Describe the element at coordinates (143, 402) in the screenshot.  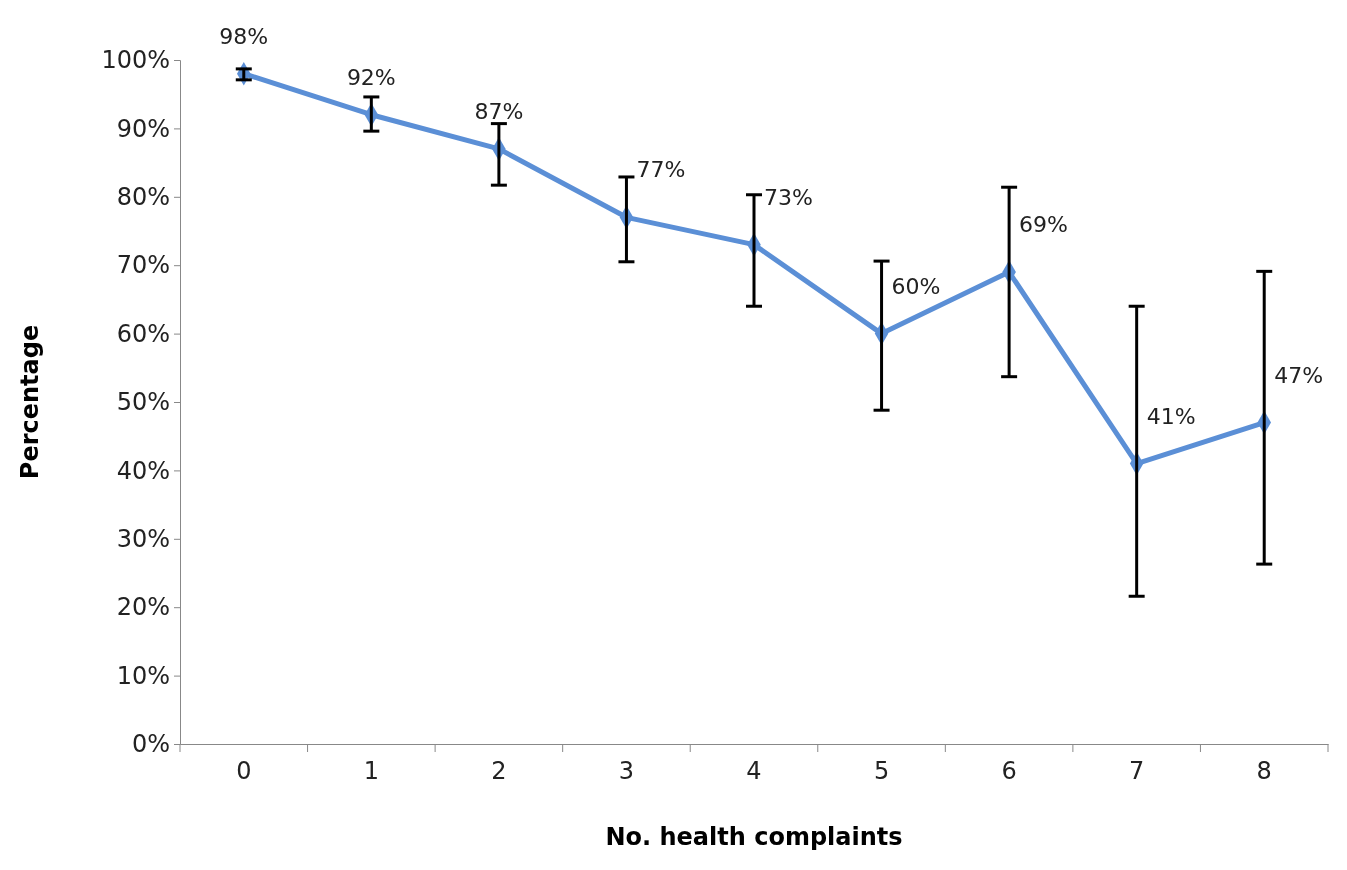
I see `y-tick-label: 50%` at that location.